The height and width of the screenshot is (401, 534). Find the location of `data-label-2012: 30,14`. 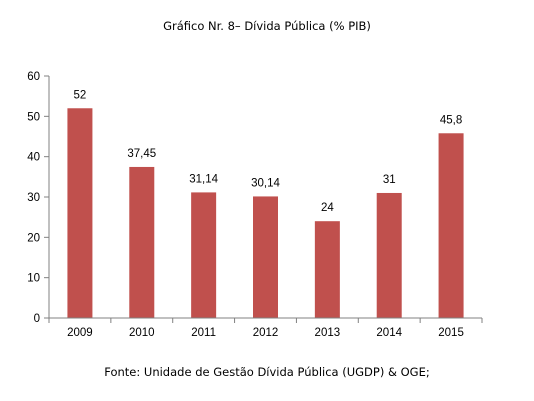

data-label-2012: 30,14 is located at coordinates (265, 183).